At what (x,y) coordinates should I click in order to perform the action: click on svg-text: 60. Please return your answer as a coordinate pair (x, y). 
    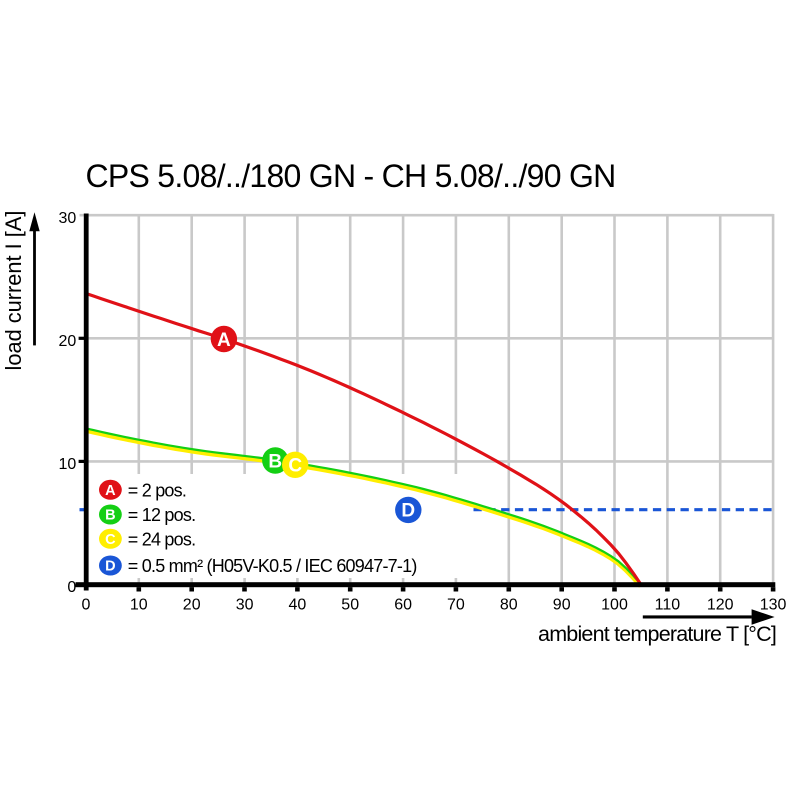
    Looking at the image, I should click on (403, 604).